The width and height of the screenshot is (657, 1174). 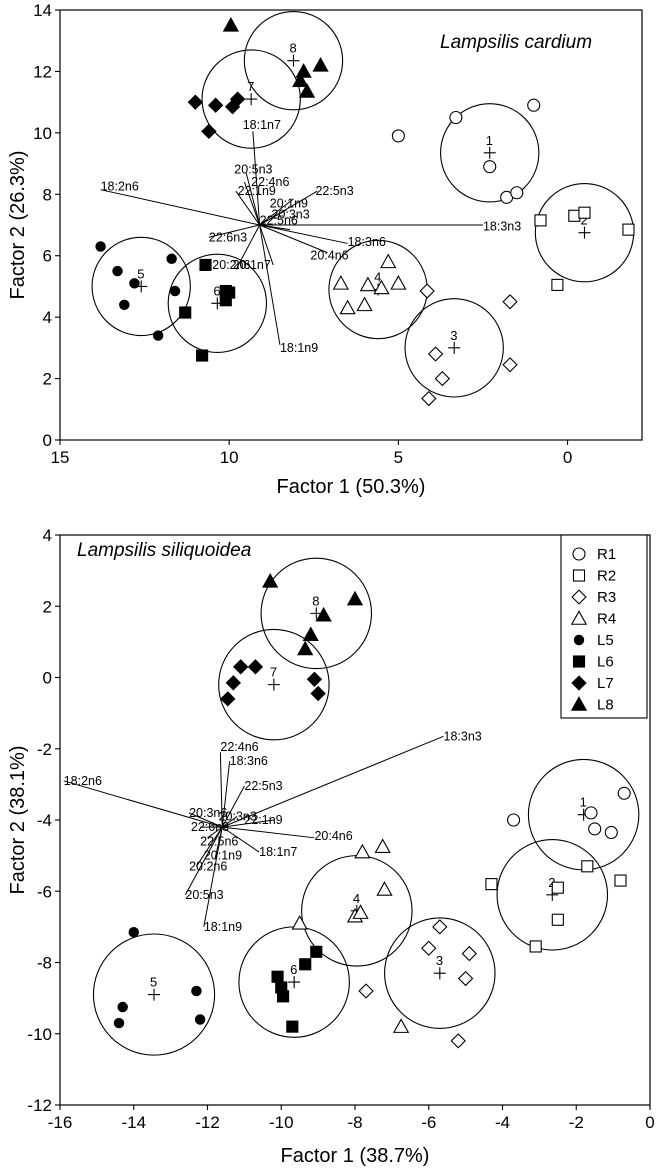 What do you see at coordinates (231, 265) in the screenshot?
I see `vector-label: 20:2n6` at bounding box center [231, 265].